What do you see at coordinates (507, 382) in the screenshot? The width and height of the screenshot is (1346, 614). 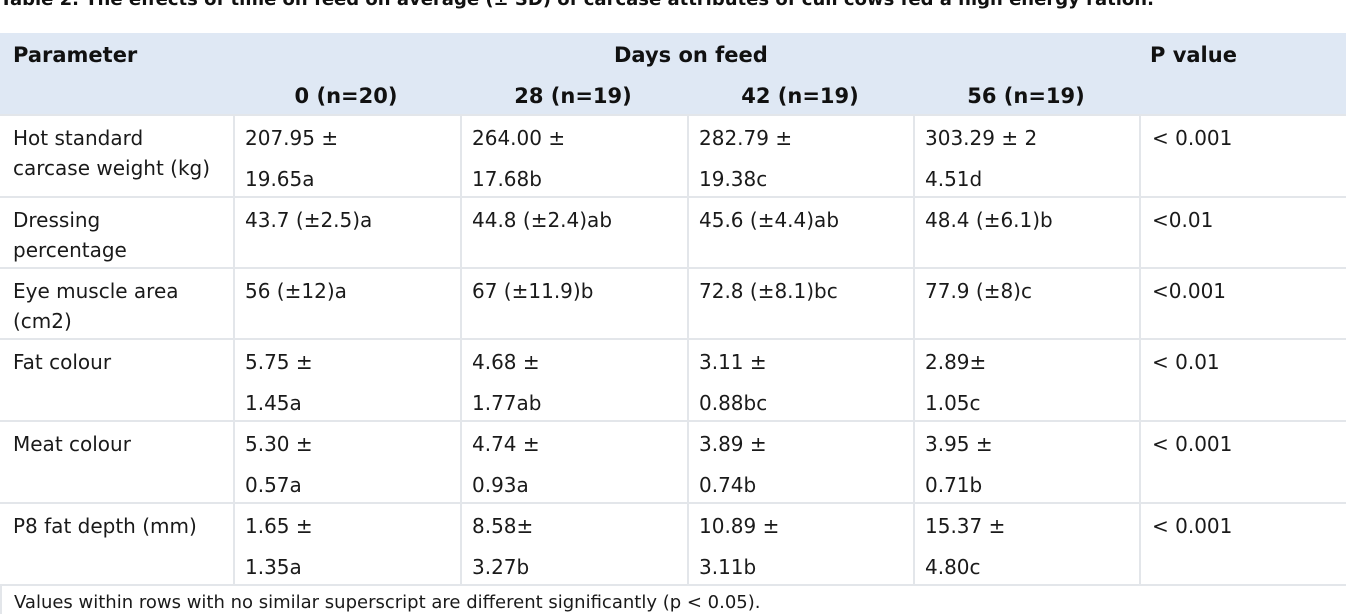 I see `row-value: 4.68 ±1.77ab` at bounding box center [507, 382].